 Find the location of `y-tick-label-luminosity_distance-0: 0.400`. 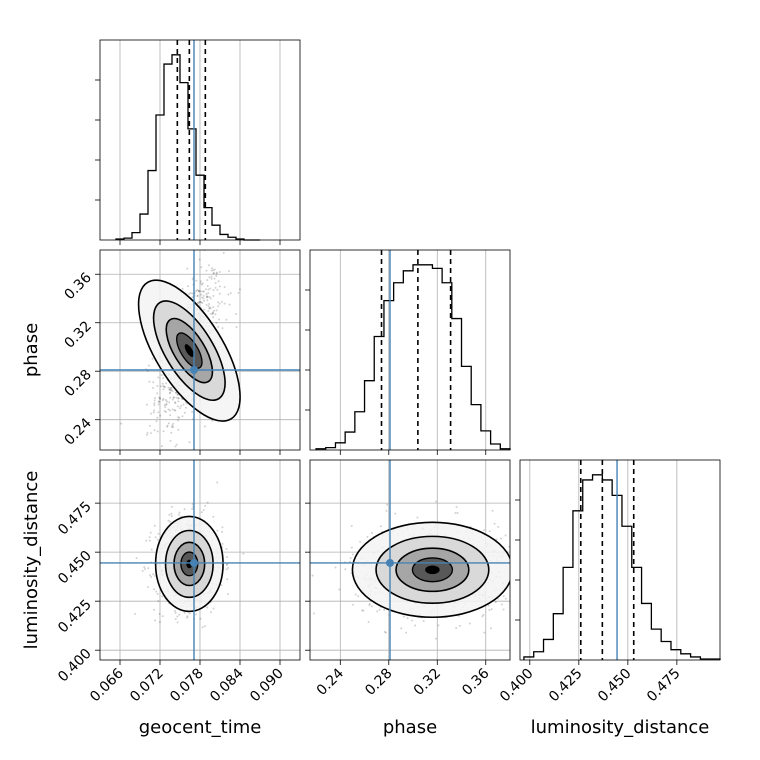

y-tick-label-luminosity_distance-0: 0.400 is located at coordinates (75, 666).